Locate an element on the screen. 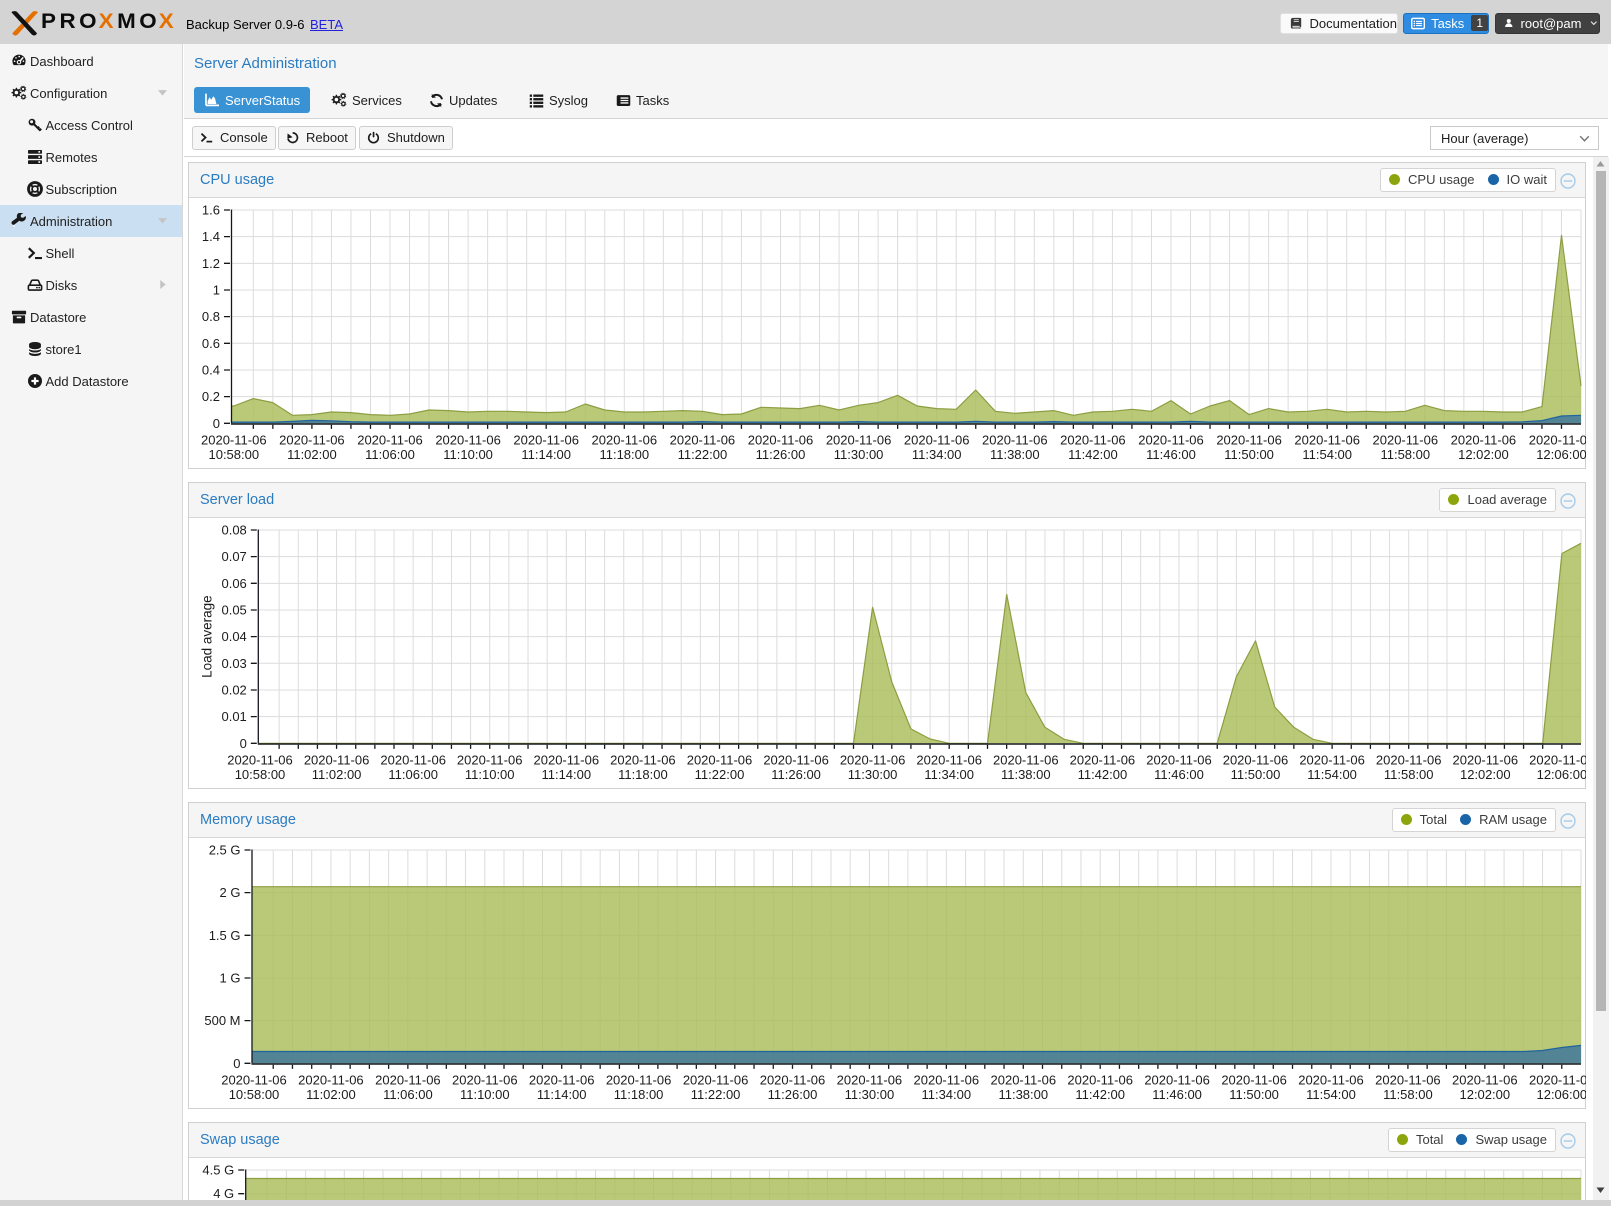 This screenshot has width=1611, height=1206. svg-text: 0.08 is located at coordinates (233, 530).